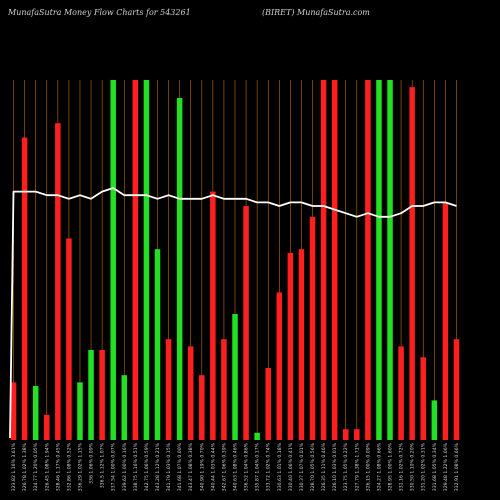  What do you see at coordinates (446, 466) in the screenshot?
I see `x-tick-label: 329.48 1.22% 1.06%` at bounding box center [446, 466].